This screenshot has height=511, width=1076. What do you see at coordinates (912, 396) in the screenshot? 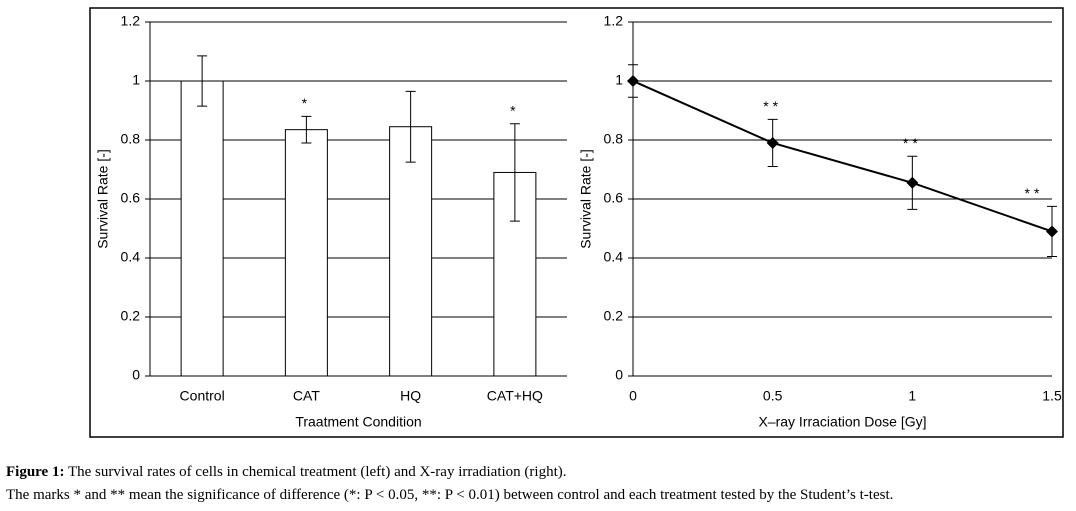
I see `x-tick-label: 1` at bounding box center [912, 396].